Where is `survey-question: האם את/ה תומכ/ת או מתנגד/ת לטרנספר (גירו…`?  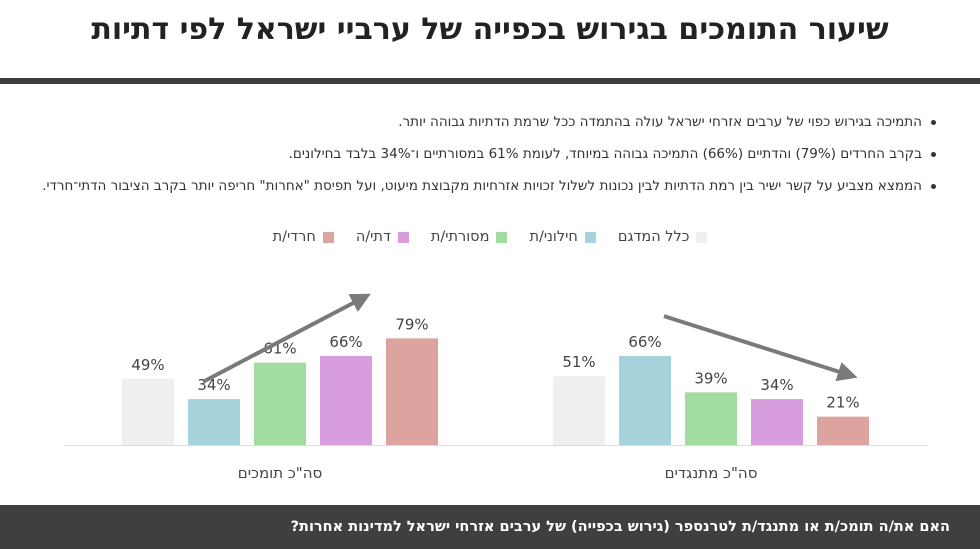
survey-question: האם את/ה תומכ/ת או מתנגד/ת לטרנספר (גירו… is located at coordinates (490, 527).